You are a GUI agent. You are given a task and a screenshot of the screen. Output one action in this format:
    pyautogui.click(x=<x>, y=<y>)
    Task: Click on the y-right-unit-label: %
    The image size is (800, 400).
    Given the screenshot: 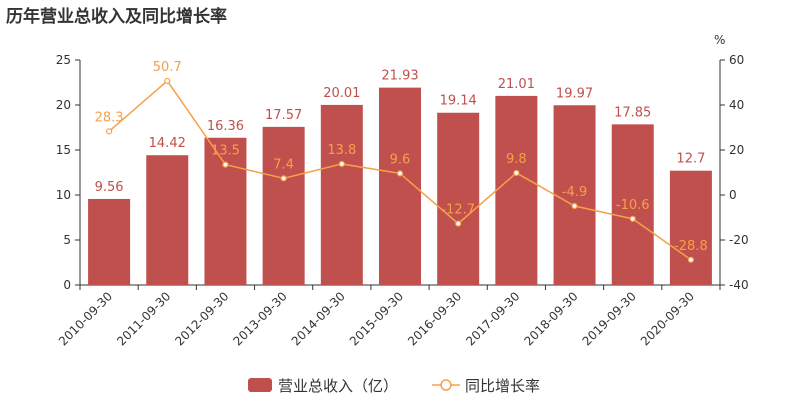 What is the action you would take?
    pyautogui.click(x=719, y=40)
    